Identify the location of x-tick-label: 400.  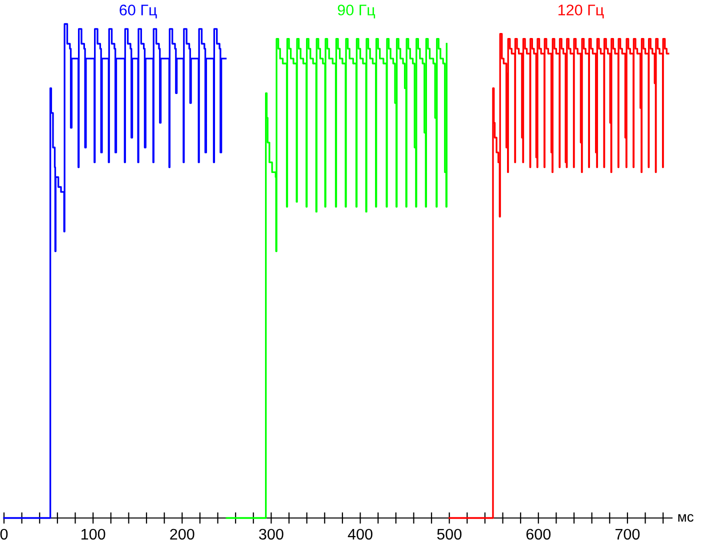
(360, 534).